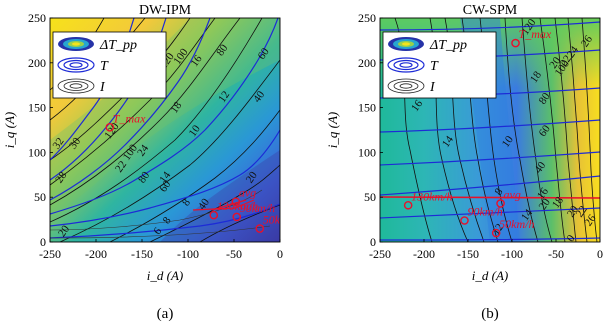 The height and width of the screenshot is (328, 605). Describe the element at coordinates (165, 275) in the screenshot. I see `panel-a-xlabel: i_d (A)` at that location.